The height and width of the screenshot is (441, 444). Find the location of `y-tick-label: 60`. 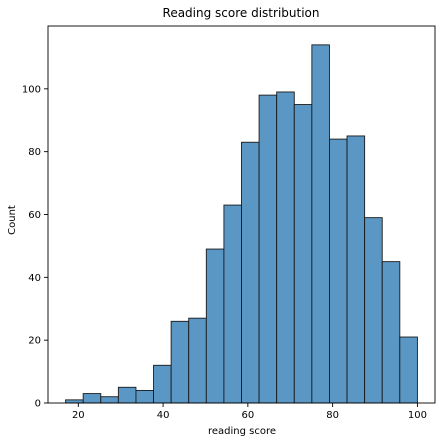

y-tick-label: 60 is located at coordinates (34, 215).